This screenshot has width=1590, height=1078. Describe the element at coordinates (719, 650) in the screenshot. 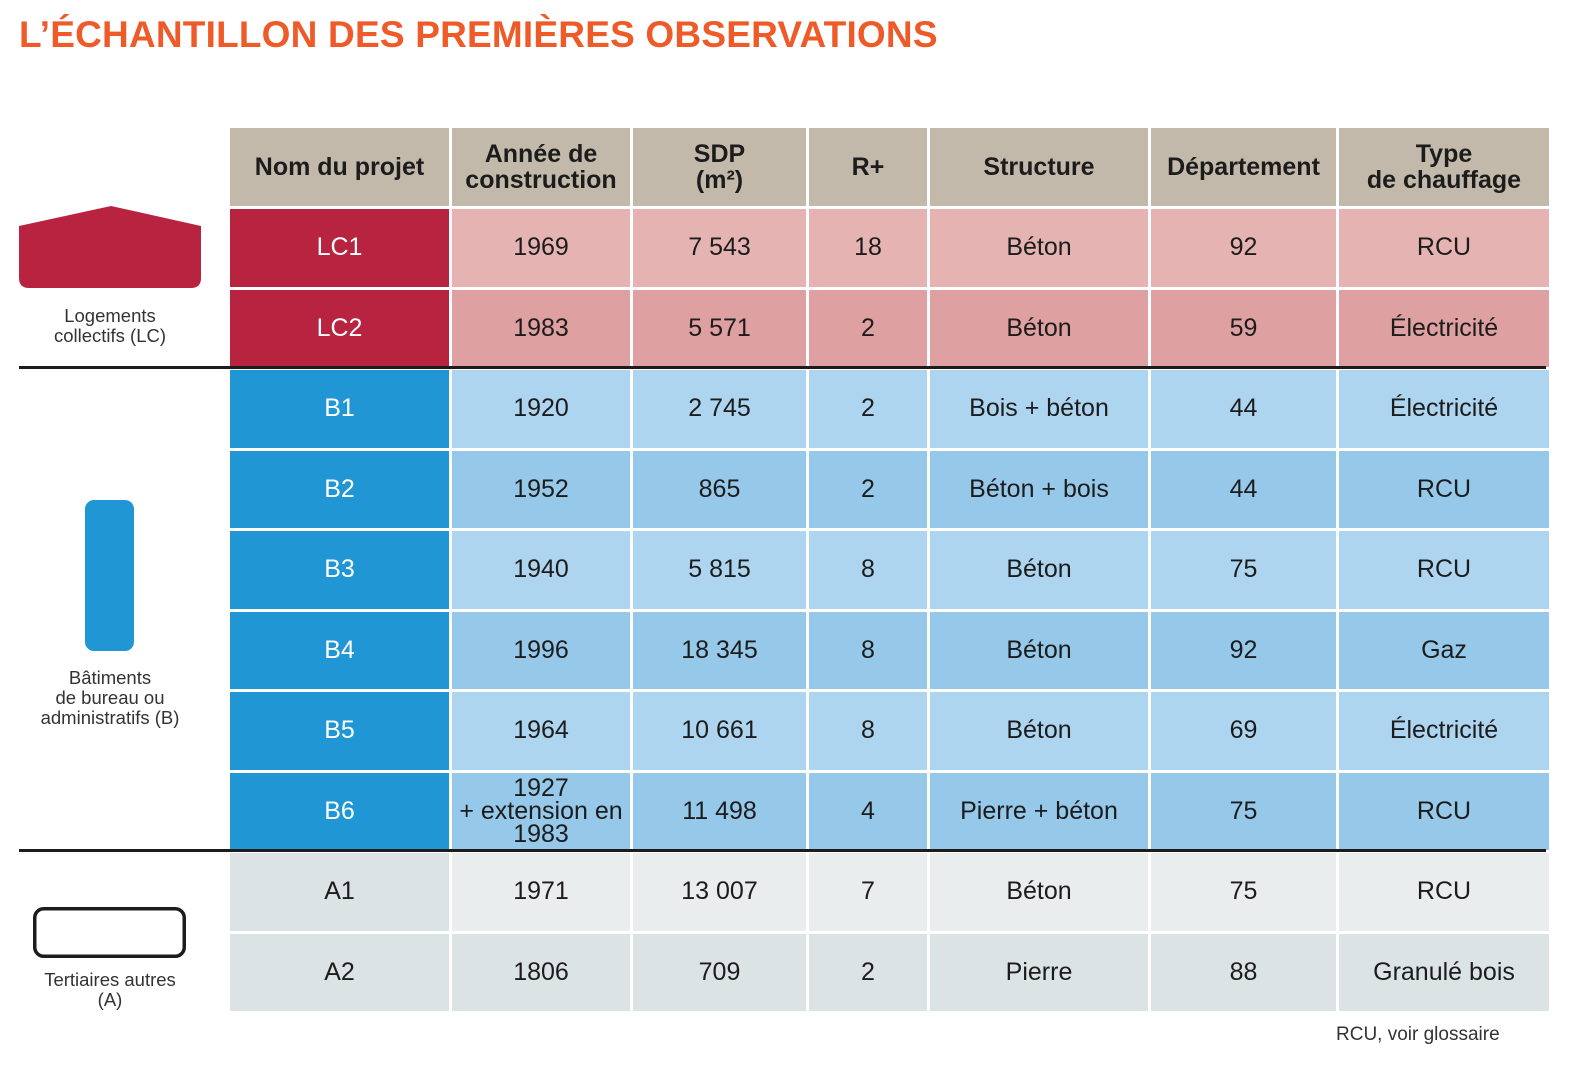

I see `cell-sdp: 18 345` at that location.